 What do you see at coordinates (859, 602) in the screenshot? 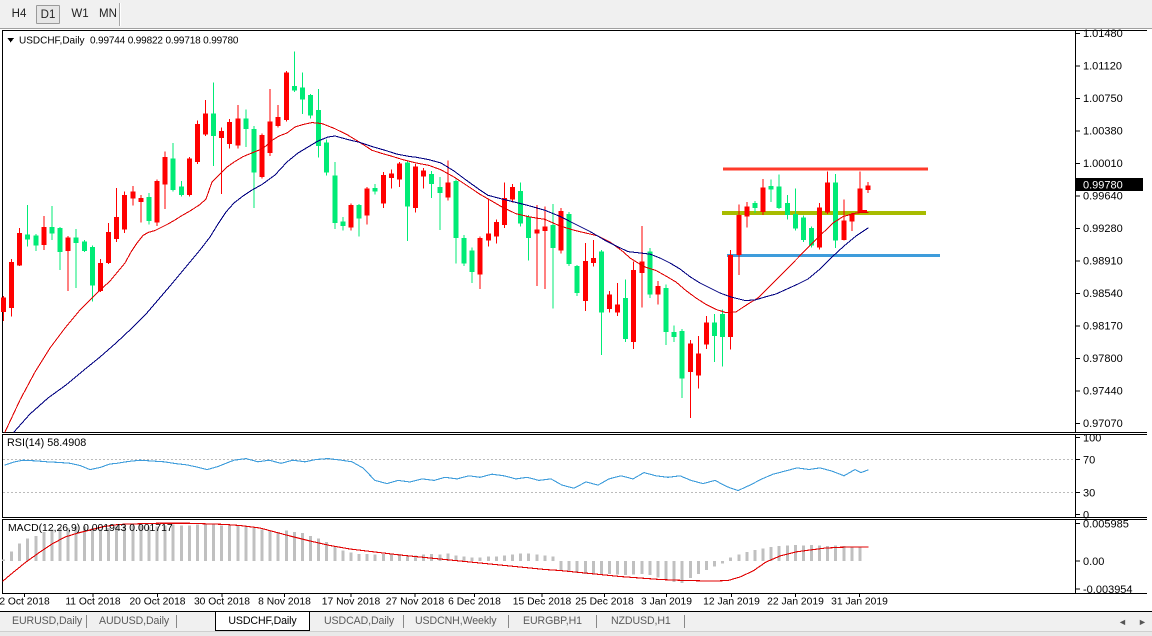
I see `svg-text: 31 Jan 2019` at bounding box center [859, 602].